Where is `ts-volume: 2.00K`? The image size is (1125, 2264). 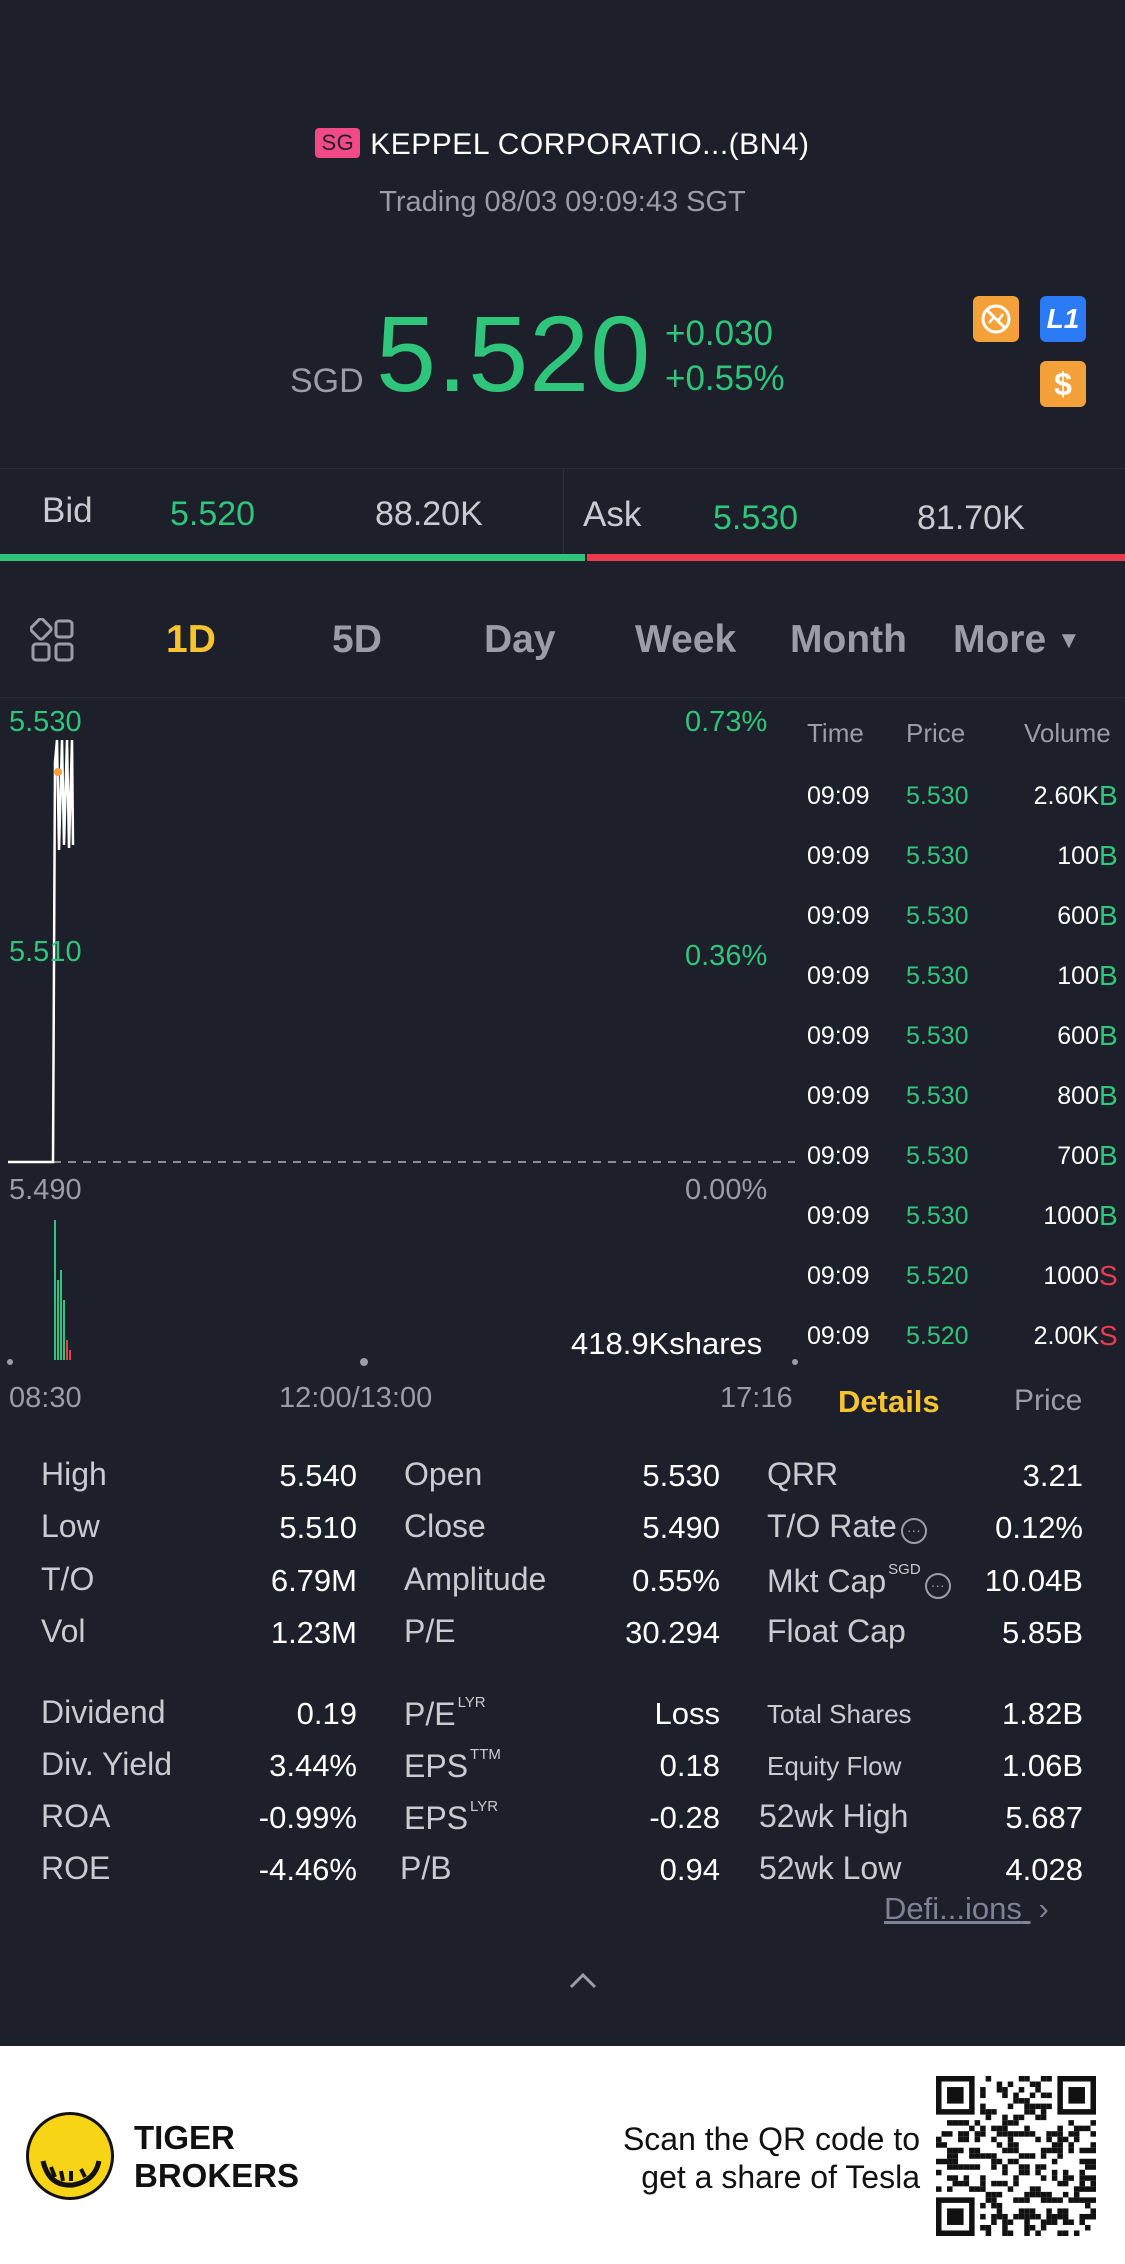 ts-volume: 2.00K is located at coordinates (1066, 1336).